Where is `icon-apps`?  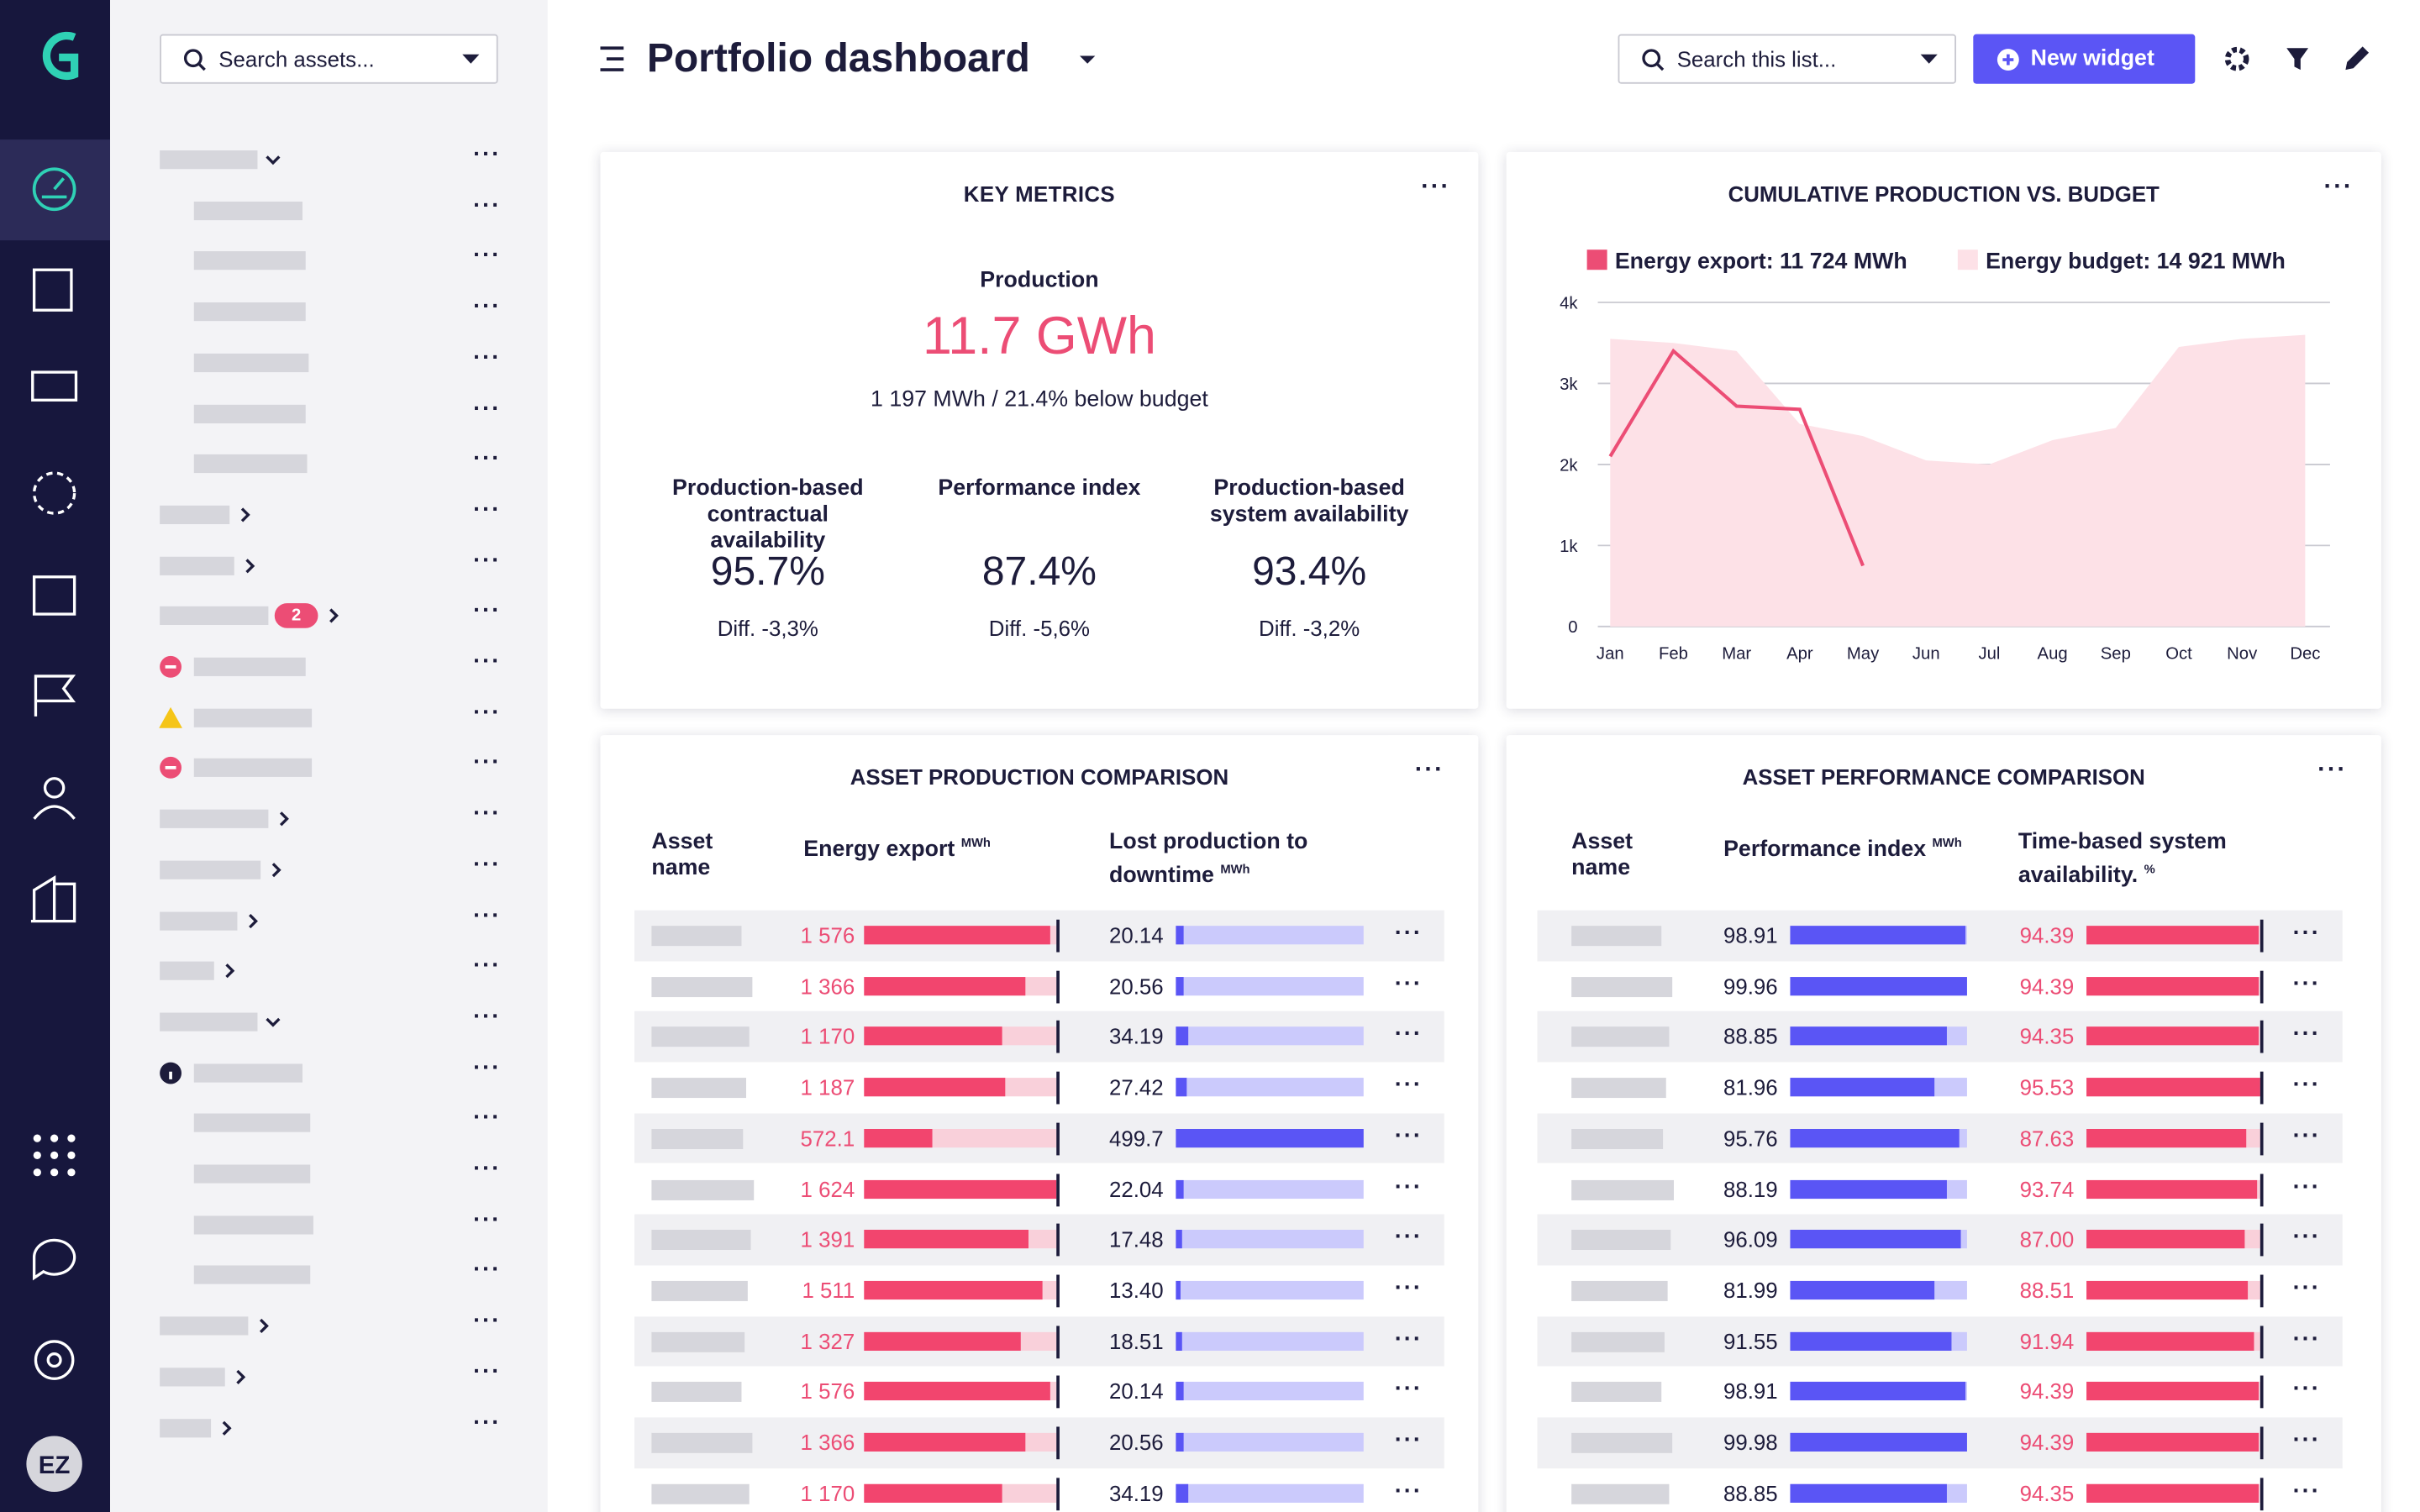 icon-apps is located at coordinates (54, 1155).